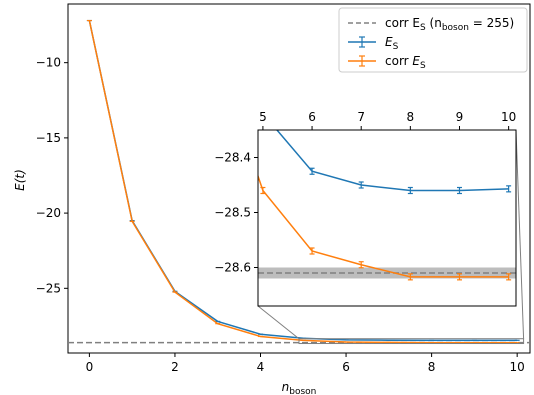 The width and height of the screenshot is (534, 395). Describe the element at coordinates (361, 117) in the screenshot. I see `inset-x-tick-label: 7` at that location.